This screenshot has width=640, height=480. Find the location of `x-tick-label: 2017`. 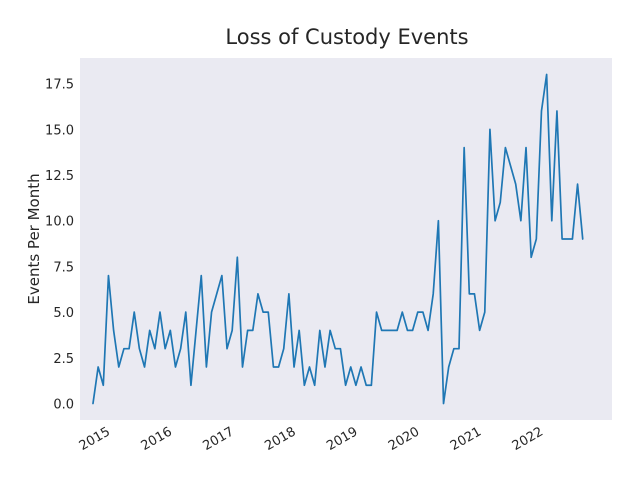

x-tick-label: 2017 is located at coordinates (218, 439).